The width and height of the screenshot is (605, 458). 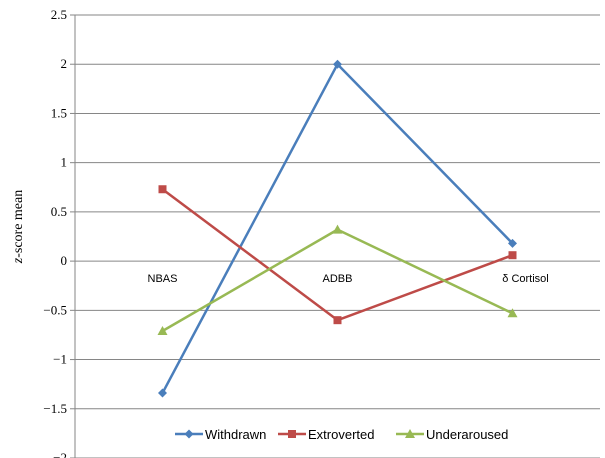 What do you see at coordinates (64, 63) in the screenshot?
I see `y-tick-label: 2` at bounding box center [64, 63].